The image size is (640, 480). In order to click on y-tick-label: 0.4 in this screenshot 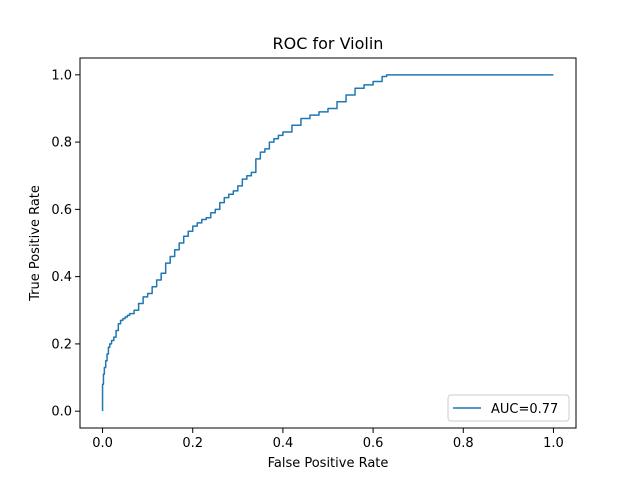, I will do `click(61, 277)`.